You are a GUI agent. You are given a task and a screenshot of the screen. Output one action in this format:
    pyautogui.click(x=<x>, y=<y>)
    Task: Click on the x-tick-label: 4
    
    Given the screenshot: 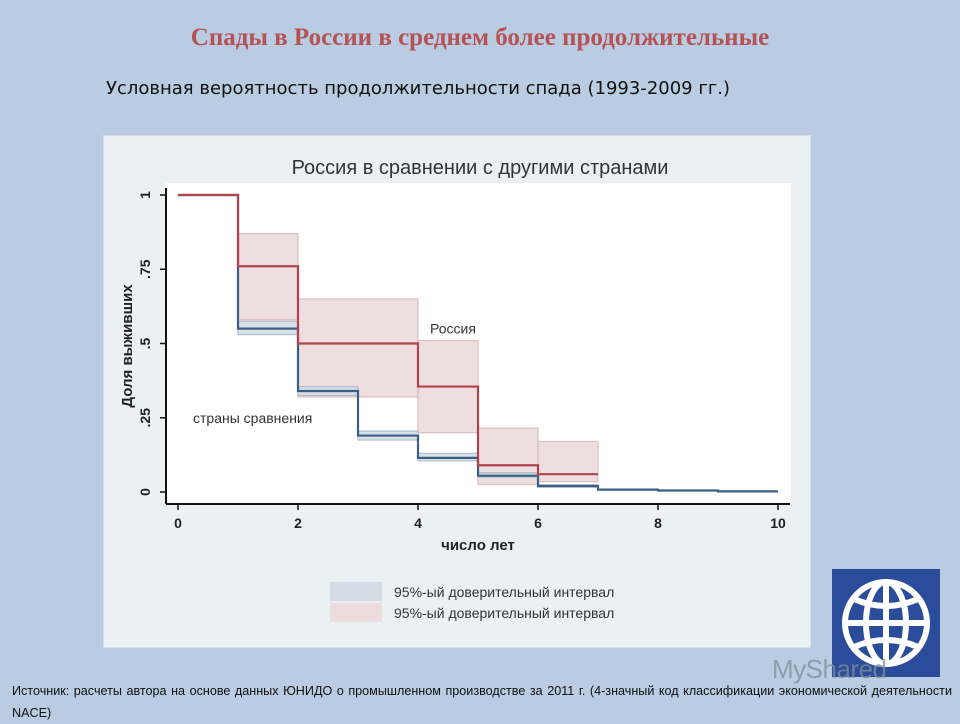 What is the action you would take?
    pyautogui.click(x=418, y=523)
    